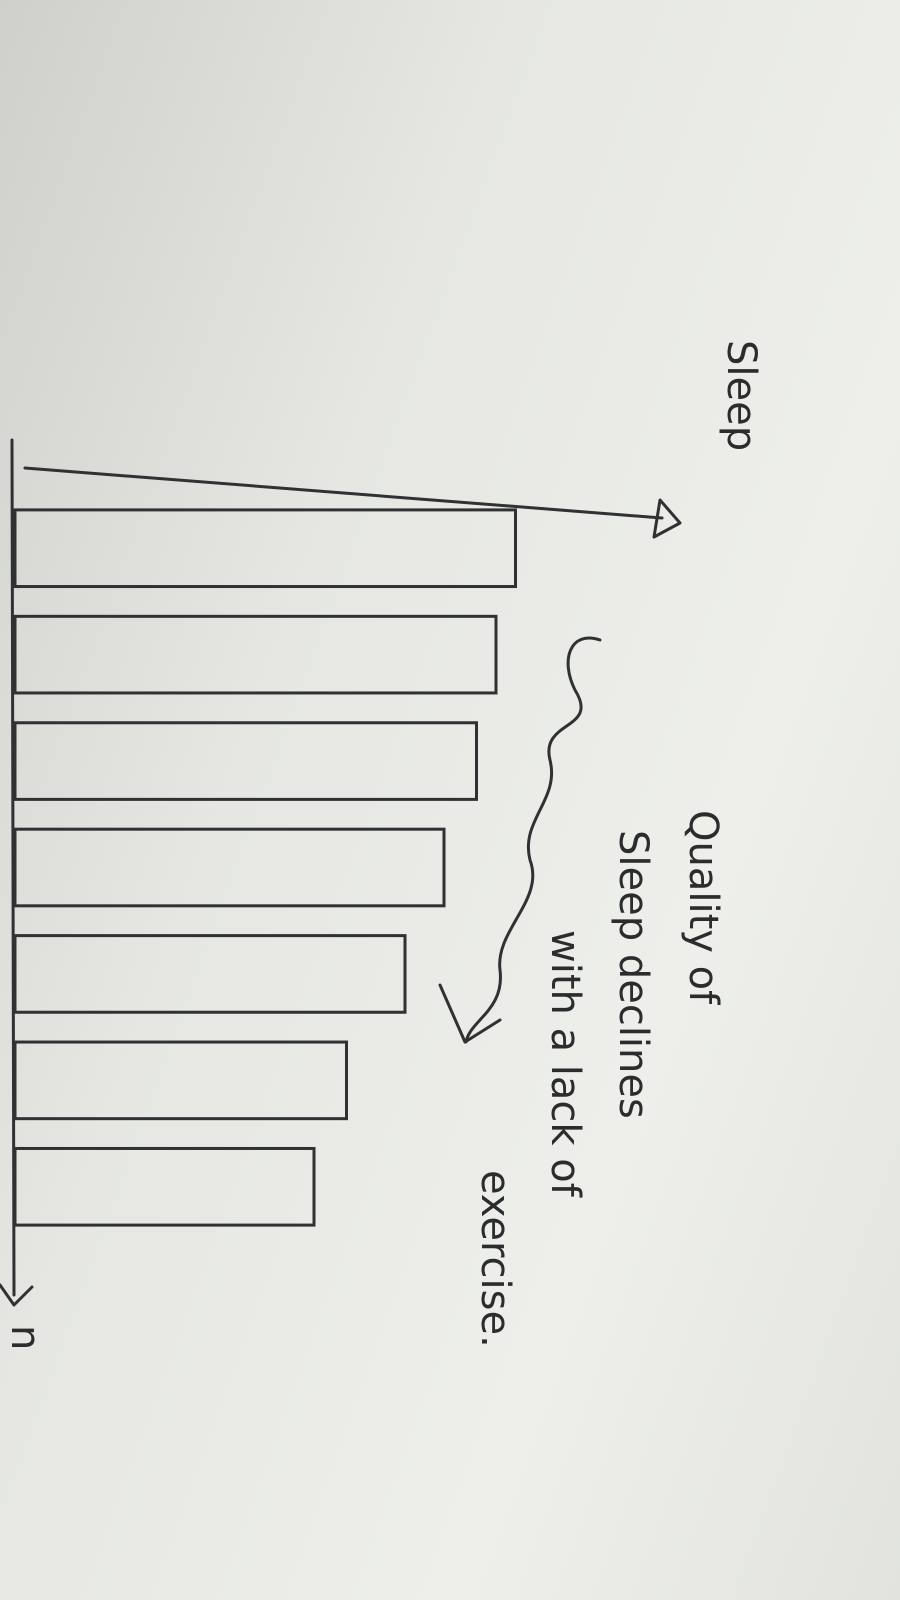 This screenshot has height=1600, width=900. I want to click on value-axis, so click(343, 493).